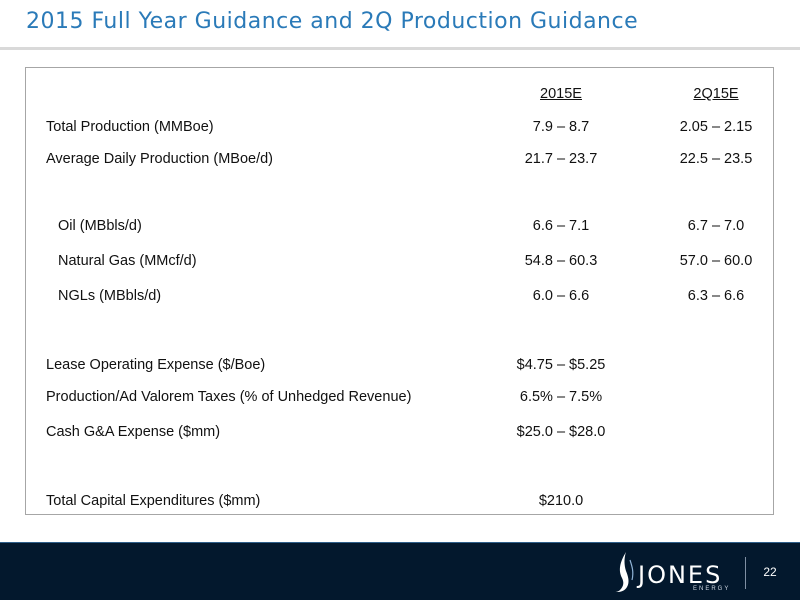 The image size is (800, 600). What do you see at coordinates (160, 159) in the screenshot?
I see `row-label: Average Daily Production (MBoe/d)` at bounding box center [160, 159].